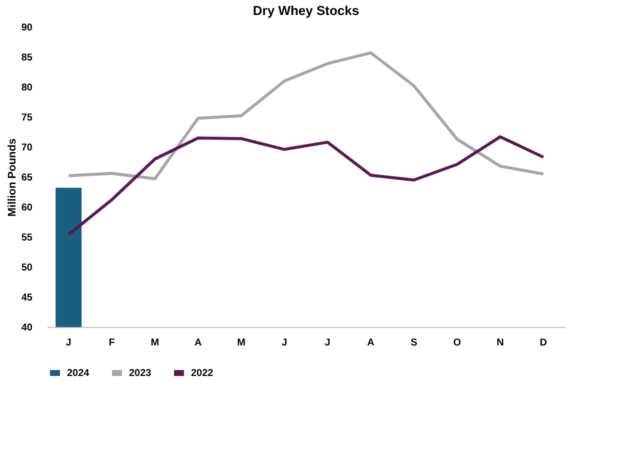  I want to click on x-tick-label: F, so click(111, 343).